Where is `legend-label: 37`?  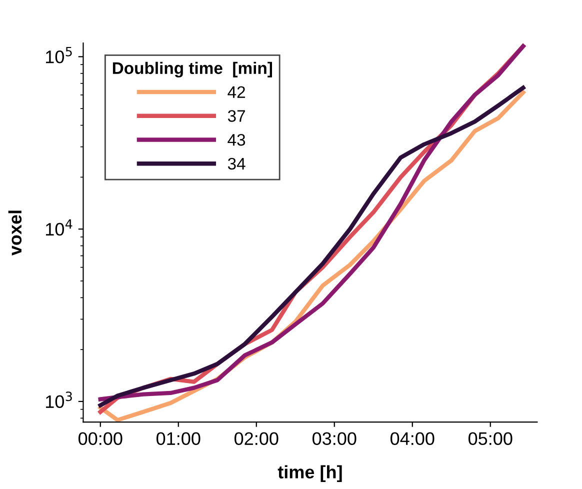 legend-label: 37 is located at coordinates (236, 116).